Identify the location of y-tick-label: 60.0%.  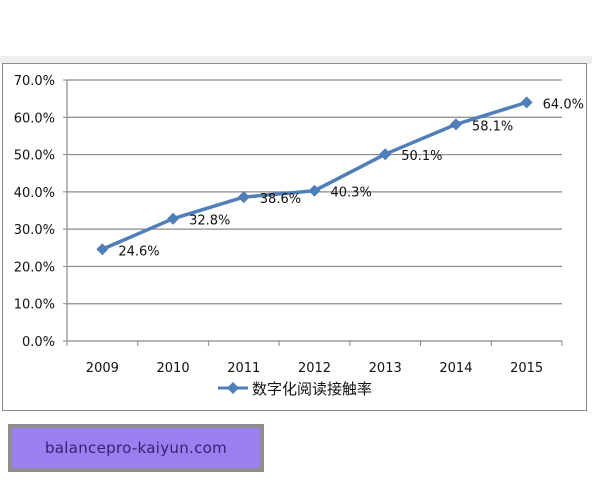
(34, 118).